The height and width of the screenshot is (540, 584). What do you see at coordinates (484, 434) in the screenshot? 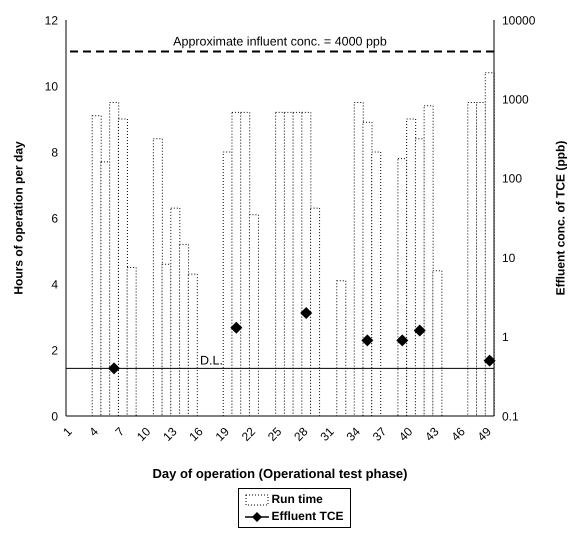
I see `x-tick-label: 49` at bounding box center [484, 434].